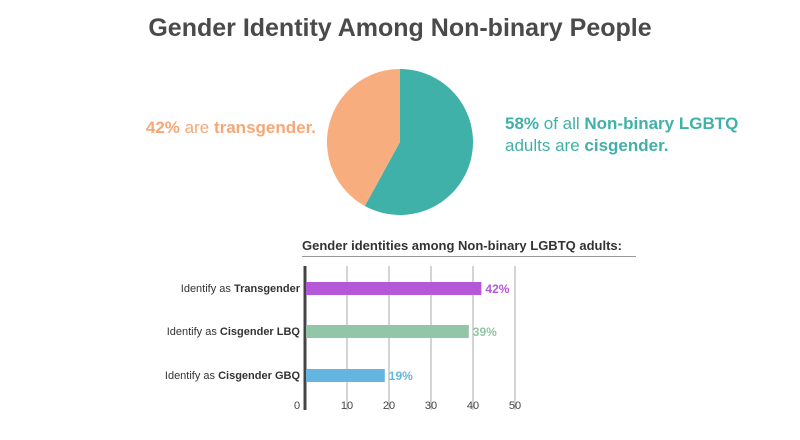 Image resolution: width=800 pixels, height=440 pixels. Describe the element at coordinates (485, 332) in the screenshot. I see `value-label-2: 39%` at that location.